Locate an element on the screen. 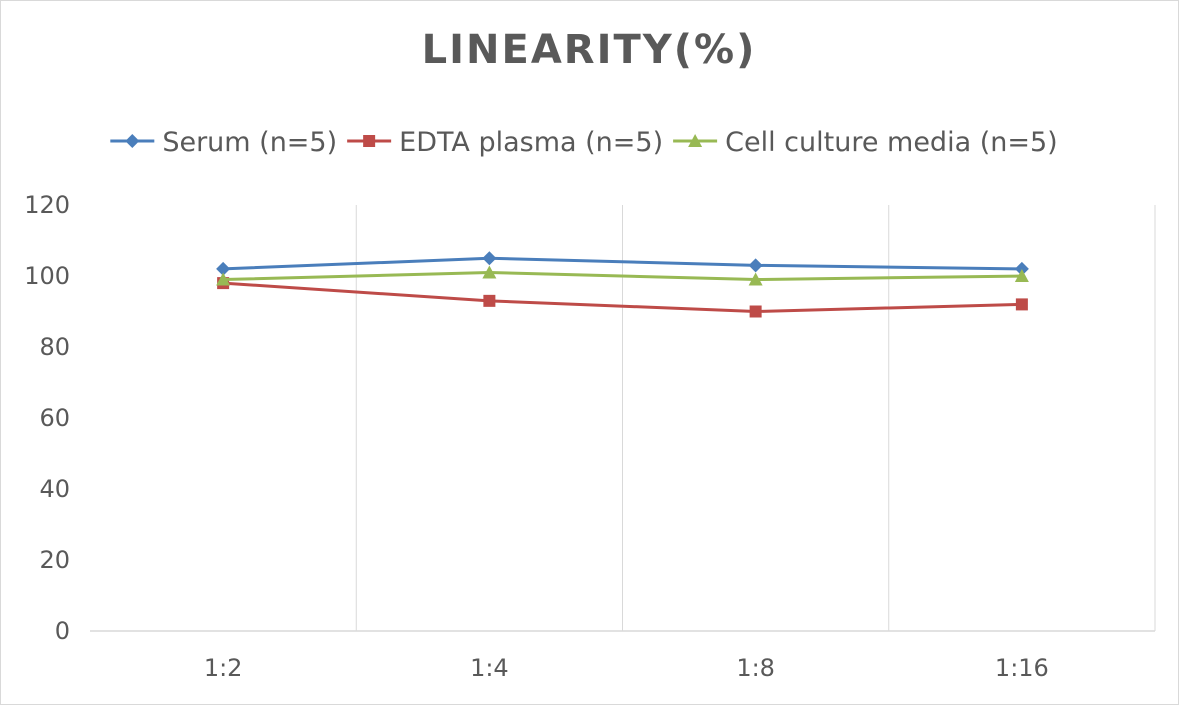  y-tick-label: 100 is located at coordinates (47, 276).